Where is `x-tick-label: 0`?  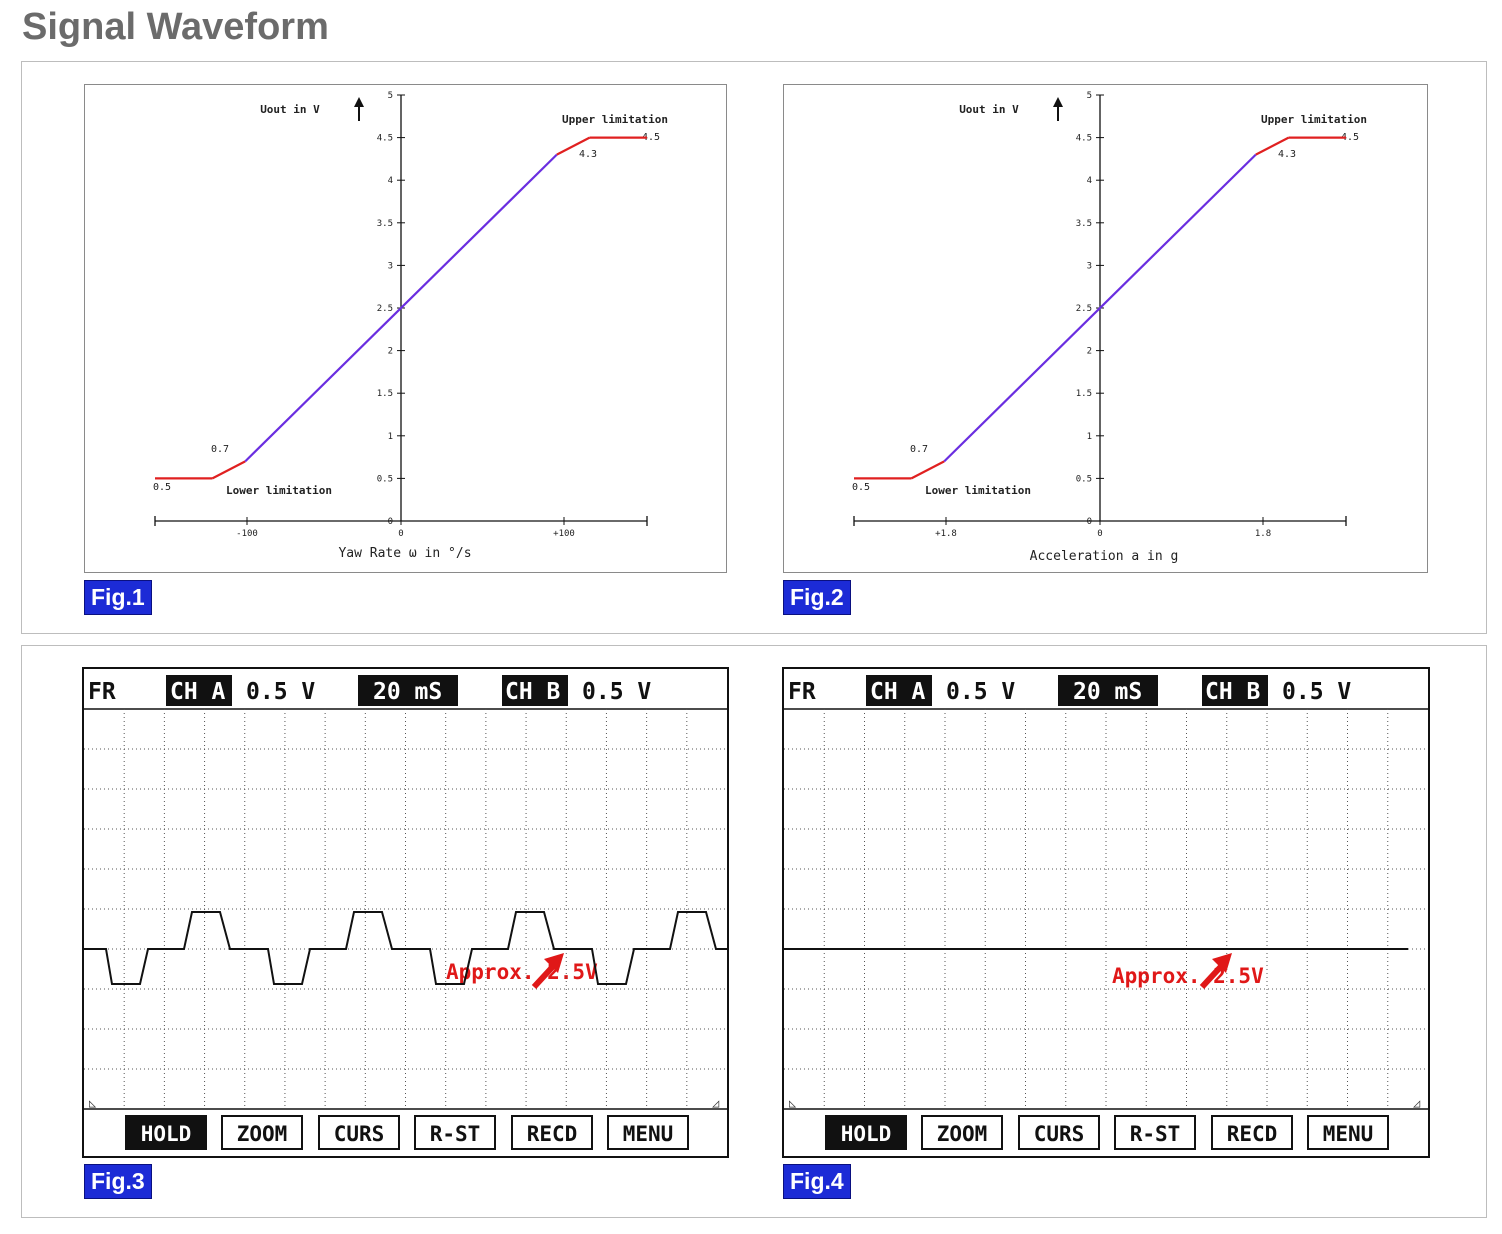 x-tick-label: 0 is located at coordinates (1099, 534).